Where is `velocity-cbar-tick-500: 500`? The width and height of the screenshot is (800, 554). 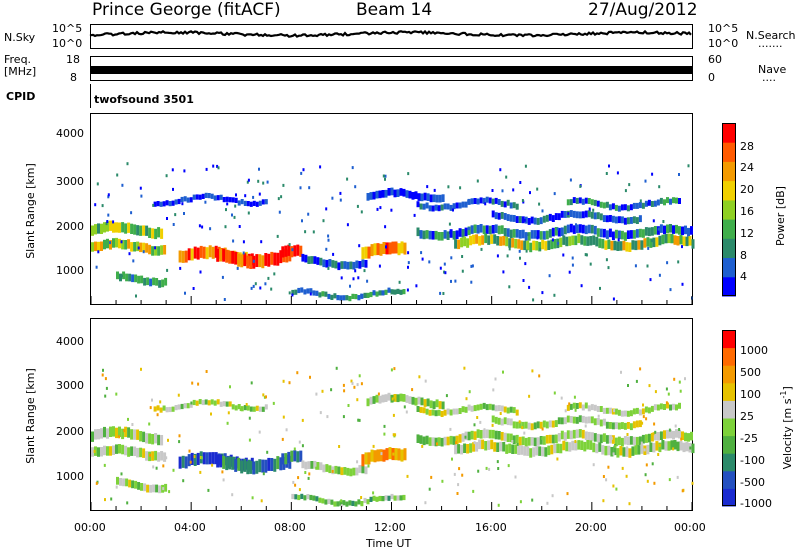
velocity-cbar-tick-500: 500 is located at coordinates (750, 372).